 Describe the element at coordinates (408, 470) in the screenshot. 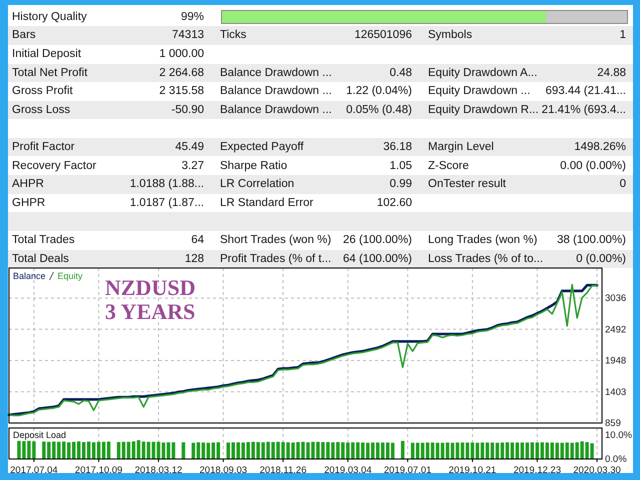

I see `x-tick-label: 2019.07.01` at that location.